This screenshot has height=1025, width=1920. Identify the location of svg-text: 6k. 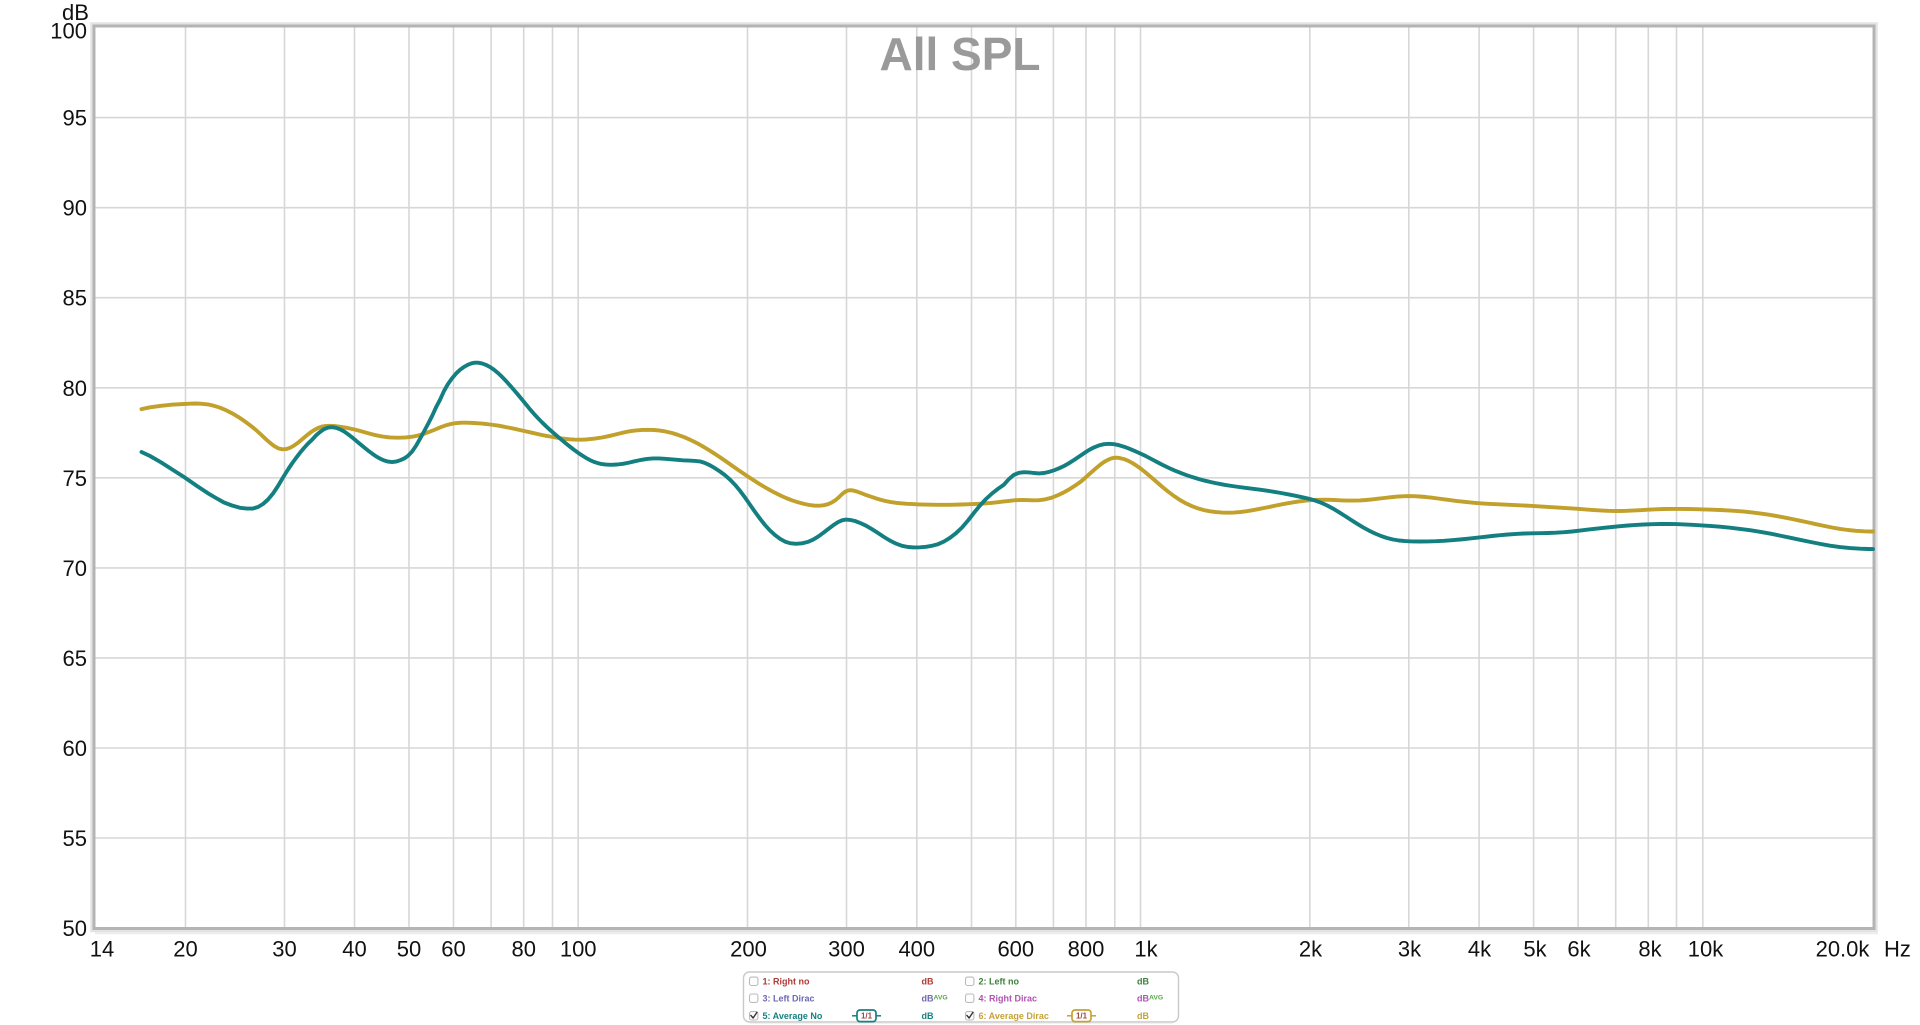
(1579, 949).